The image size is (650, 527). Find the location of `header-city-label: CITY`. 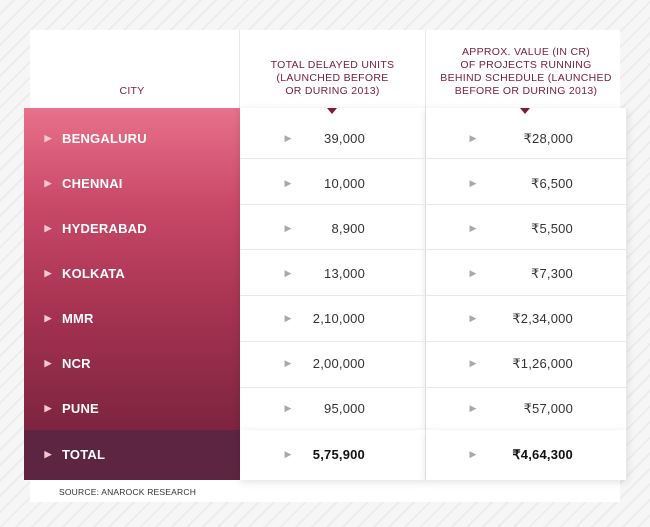

header-city-label: CITY is located at coordinates (132, 91).